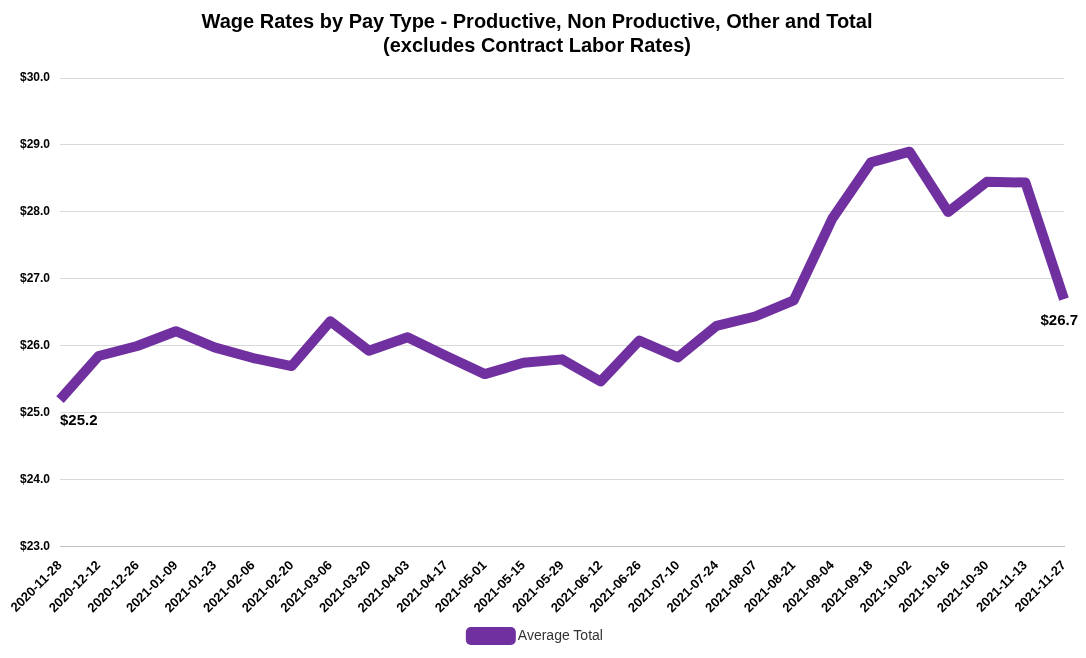  I want to click on y-tick-label: $30.0, so click(35, 77).